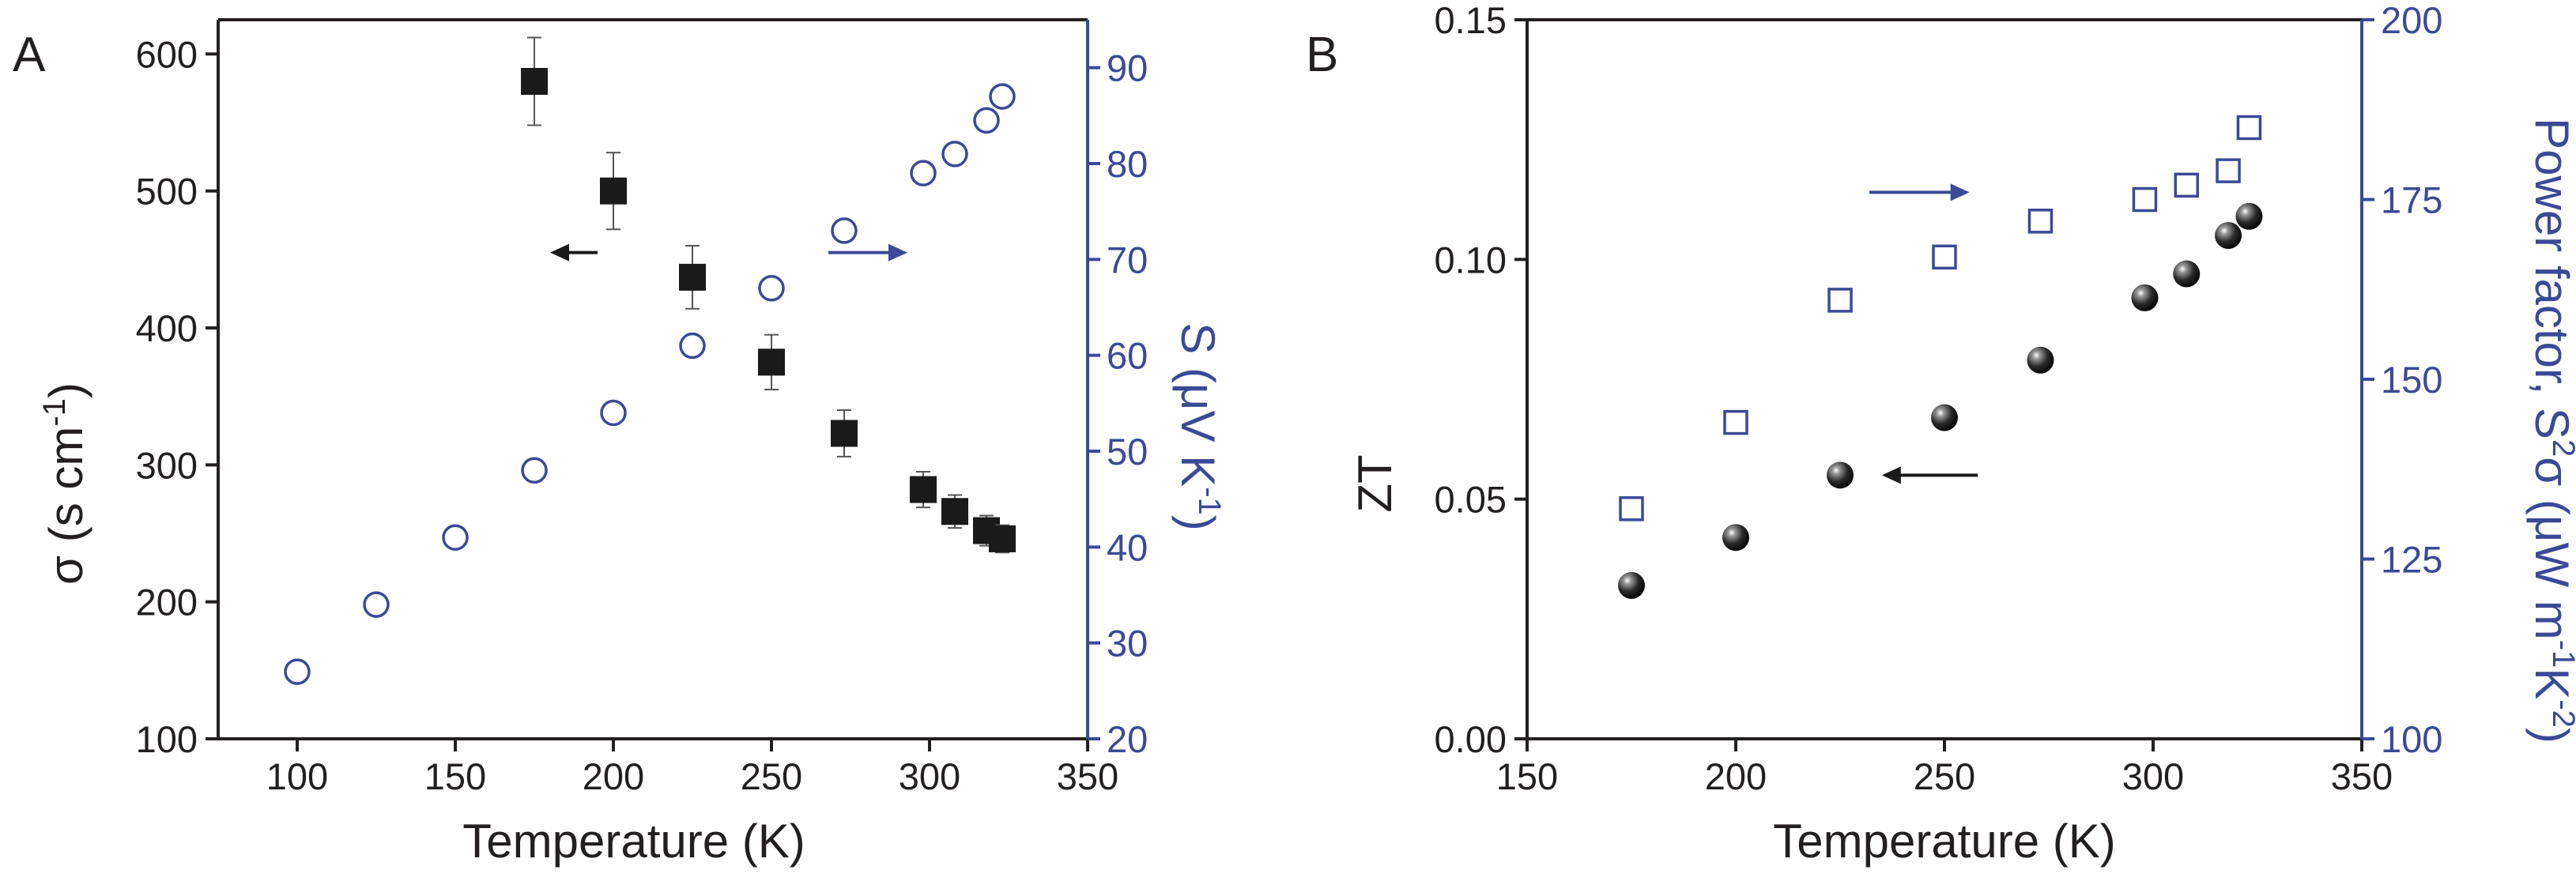  I want to click on panel-a-x-tick-label: 300, so click(929, 776).